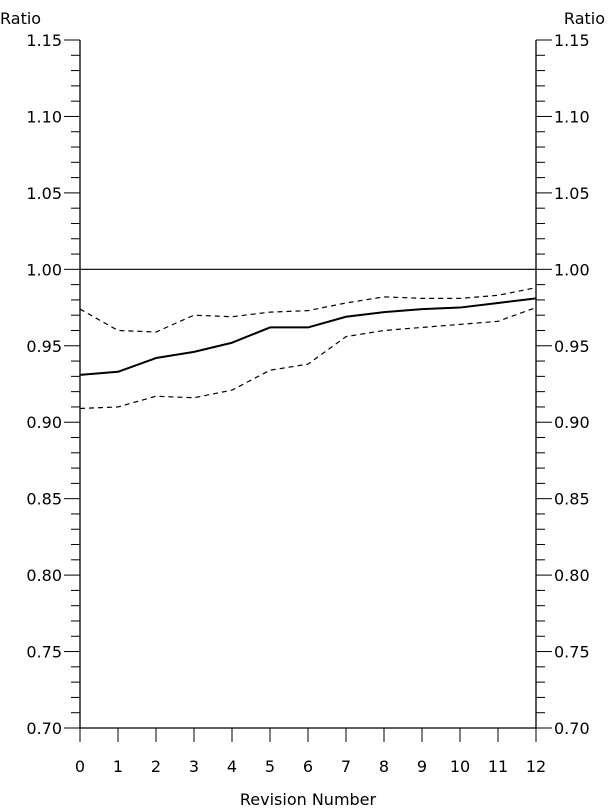 This screenshot has height=809, width=616. I want to click on x-axis-title: Revision Number, so click(308, 799).